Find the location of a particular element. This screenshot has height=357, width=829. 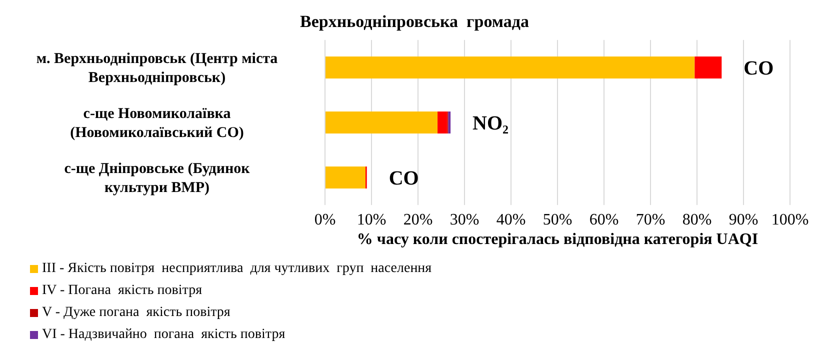

legend-label: VI - Надзвичайно погана якість повітря is located at coordinates (164, 335).